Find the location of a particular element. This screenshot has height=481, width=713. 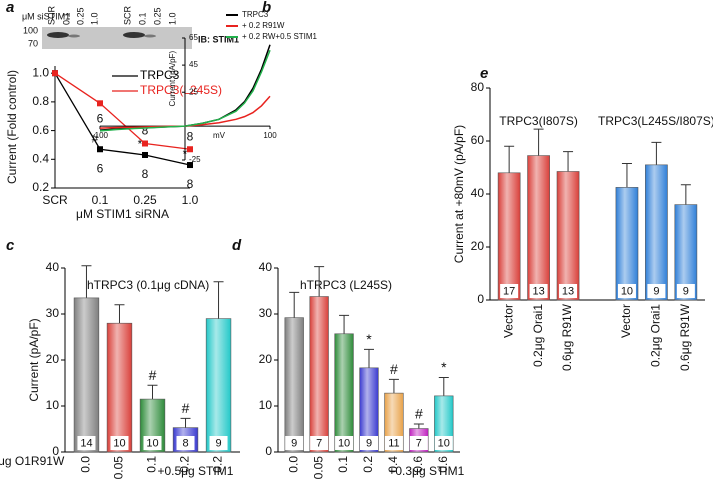

row-label: μg O1R91W is located at coordinates (32, 461).